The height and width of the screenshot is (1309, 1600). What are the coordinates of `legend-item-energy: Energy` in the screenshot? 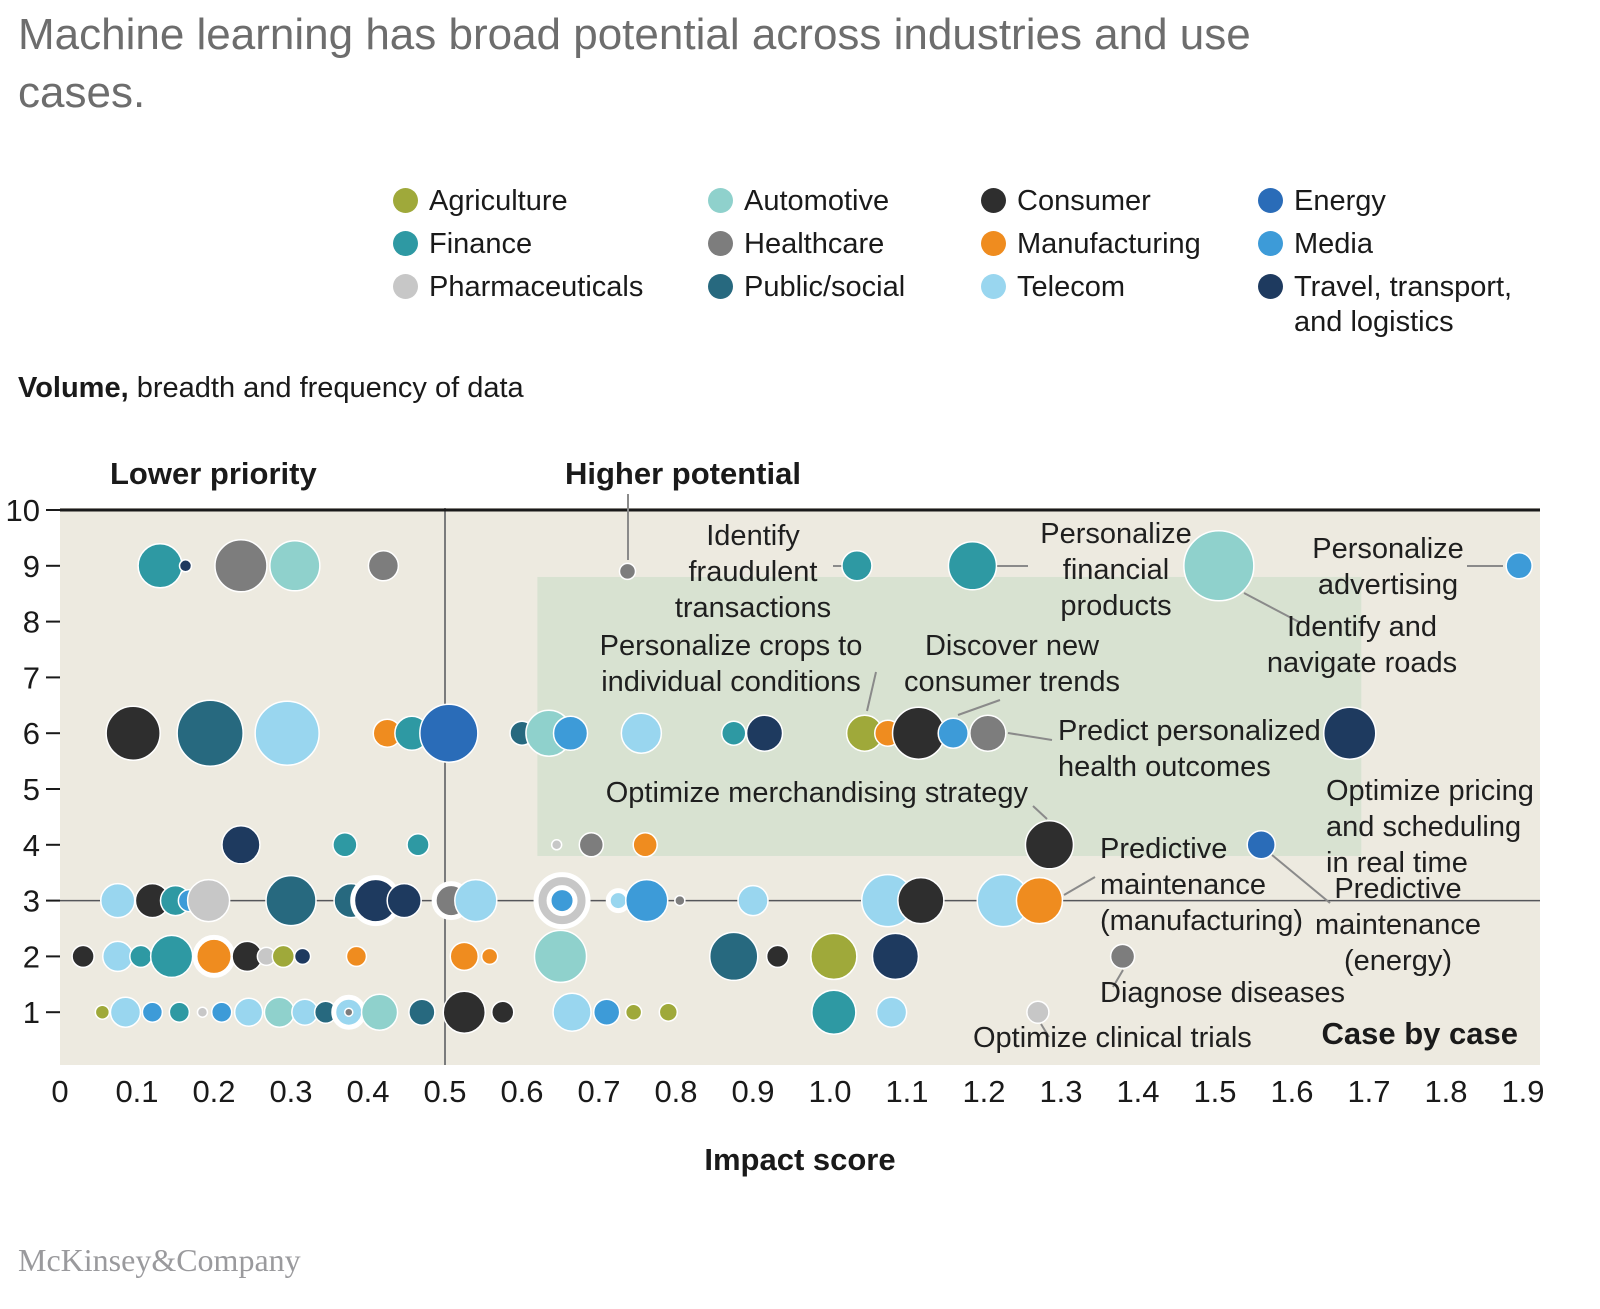 It's located at (1322, 201).